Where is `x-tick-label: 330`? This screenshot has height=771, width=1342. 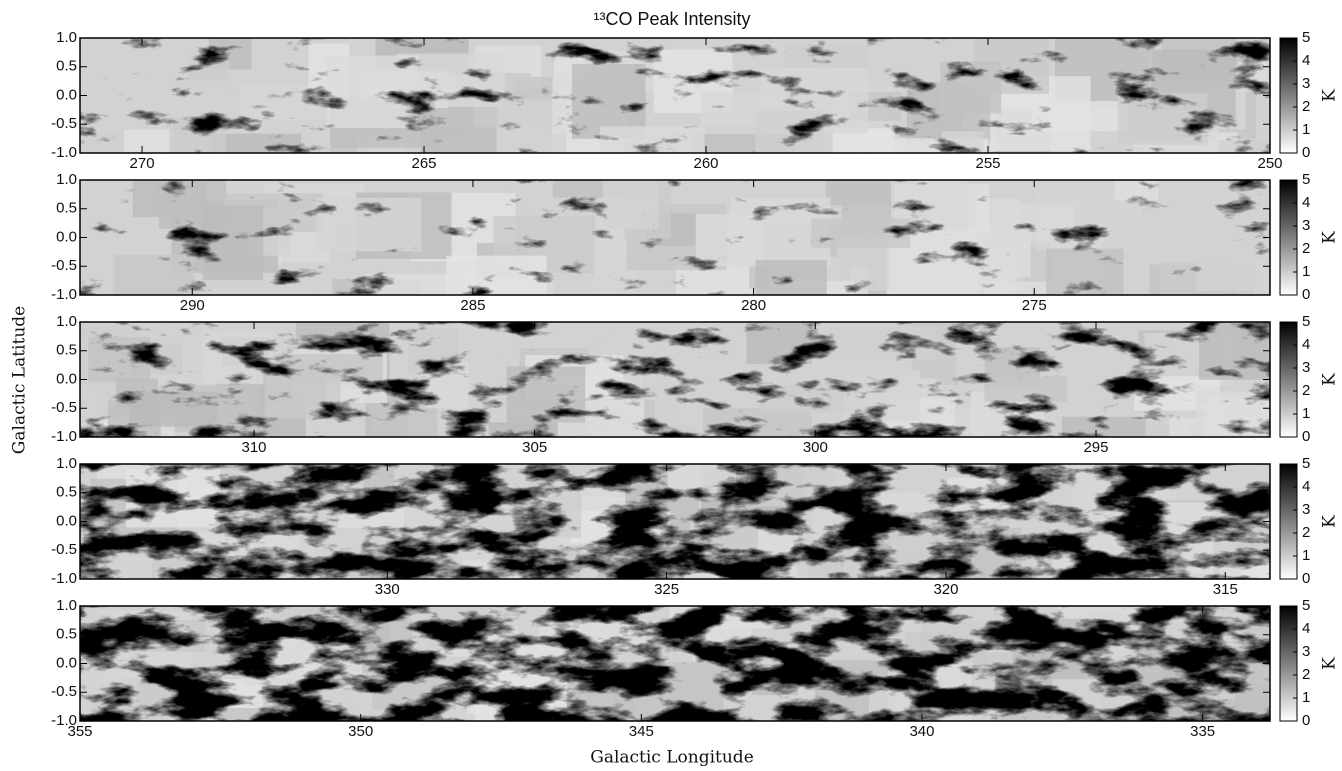 x-tick-label: 330 is located at coordinates (387, 589).